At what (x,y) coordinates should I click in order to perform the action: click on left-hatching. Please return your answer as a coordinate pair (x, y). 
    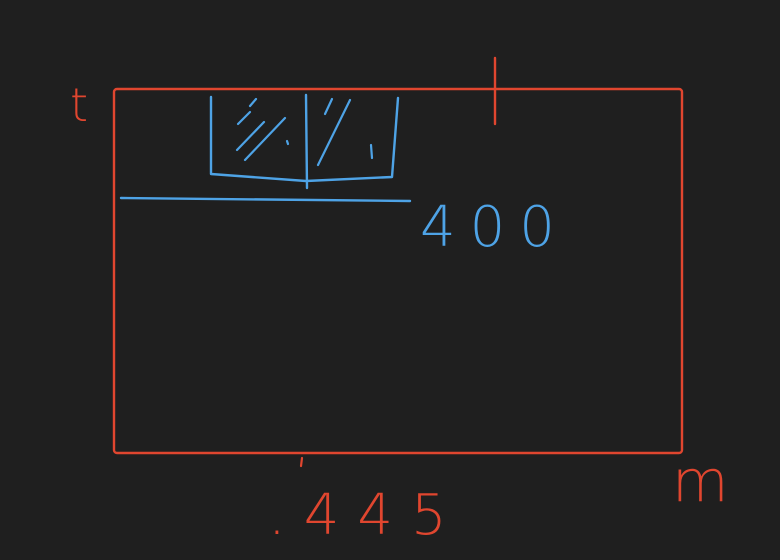
    Looking at the image, I should click on (262, 129).